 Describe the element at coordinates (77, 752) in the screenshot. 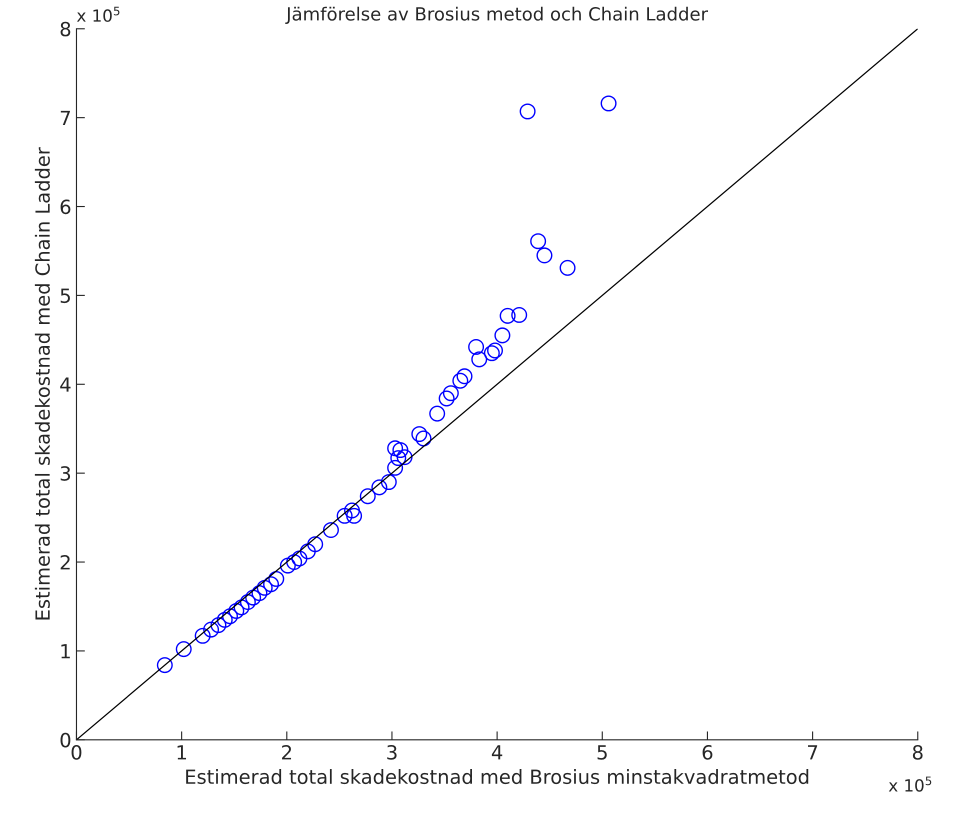

I see `x-tick-label: 0` at that location.